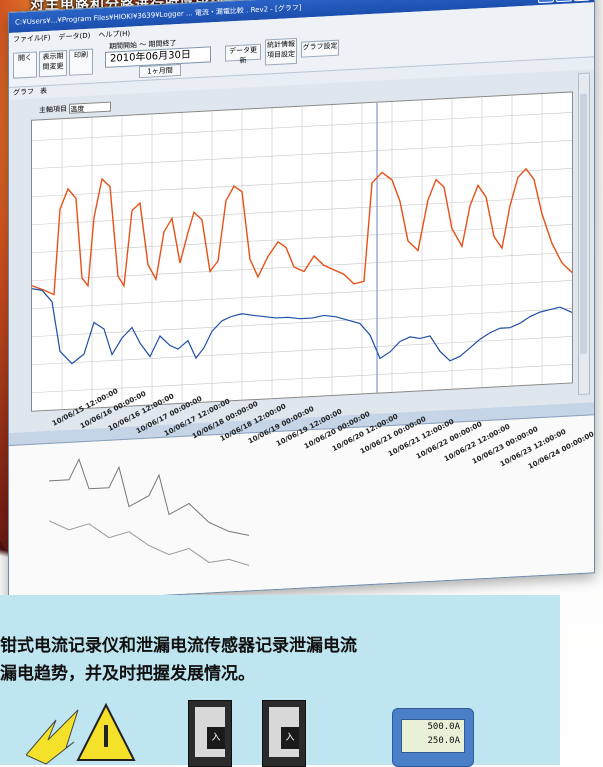 This screenshot has width=603, height=767. I want to click on change-period-button: 表示期間変更, so click(53, 63).